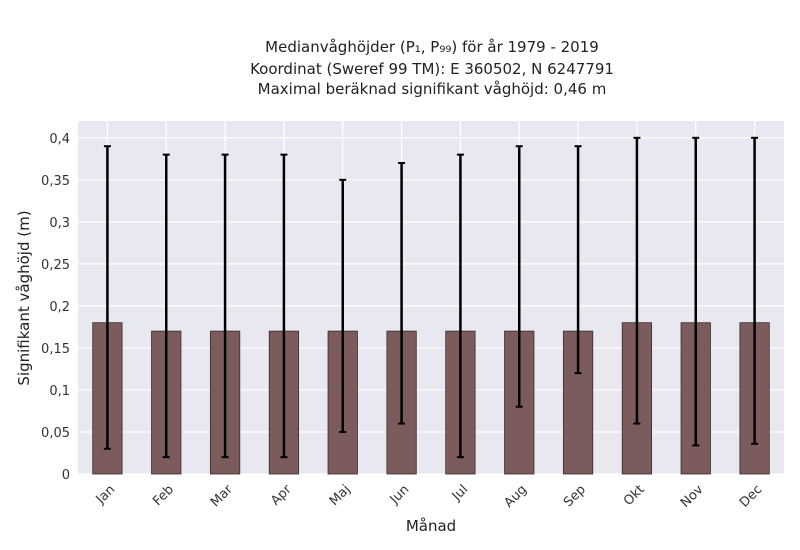  I want to click on x-tick-label: Feb, so click(163, 495).